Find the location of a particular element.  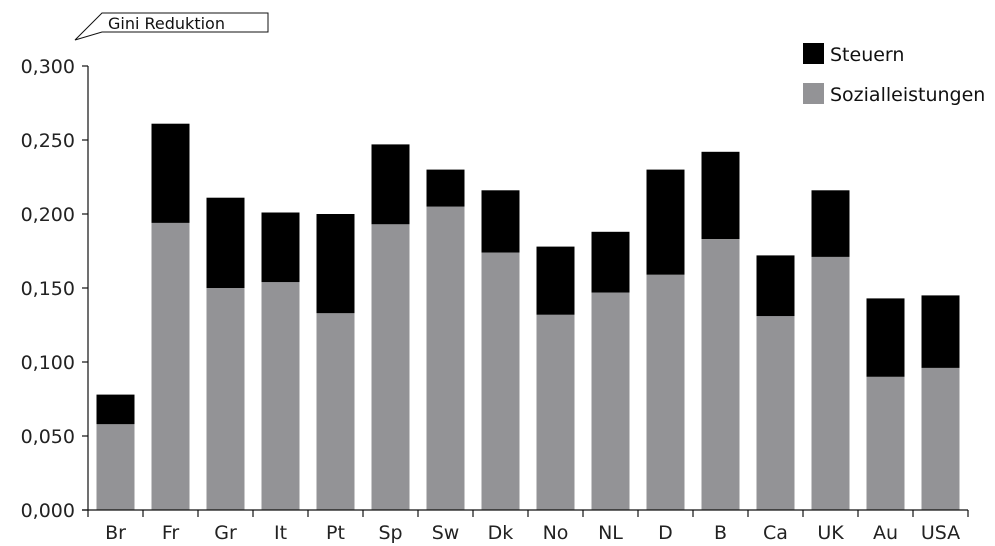

y-tick-label: 0,150 is located at coordinates (48, 289).